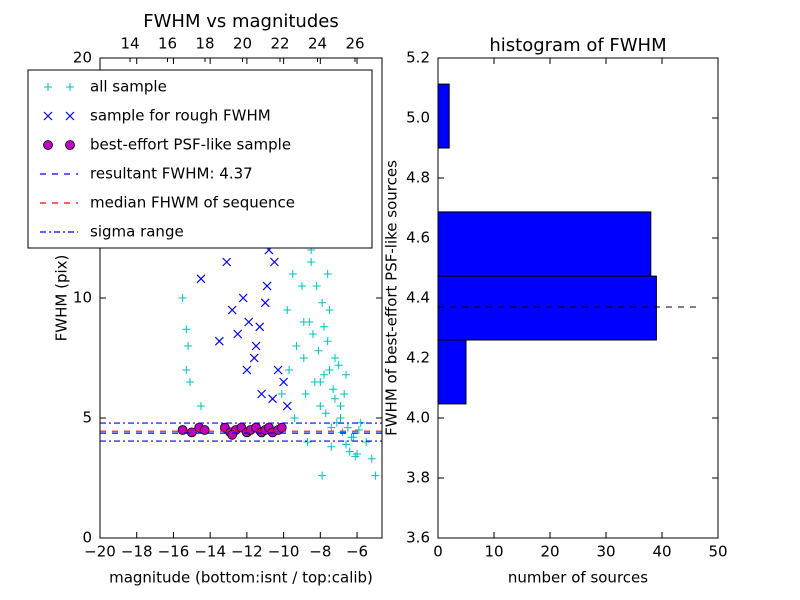  What do you see at coordinates (418, 358) in the screenshot?
I see `y-tick-label: 4.2` at bounding box center [418, 358].